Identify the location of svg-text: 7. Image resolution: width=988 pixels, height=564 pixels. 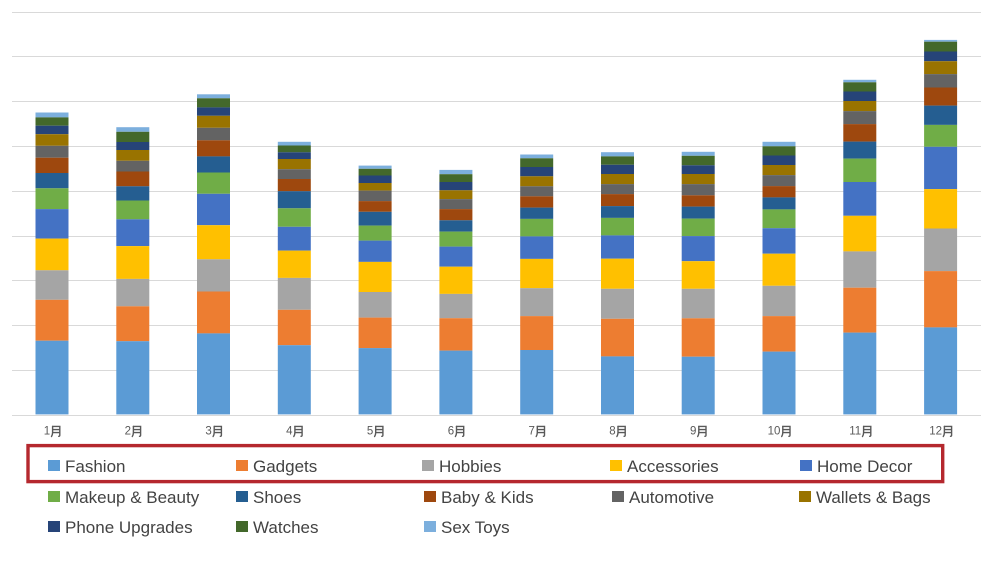
(531, 432).